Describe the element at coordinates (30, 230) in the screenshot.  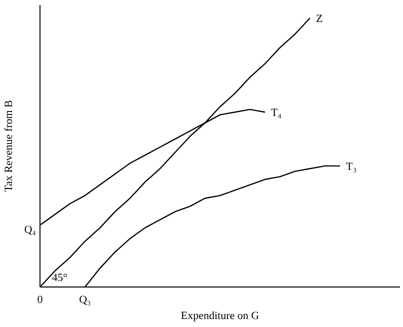
I see `annotation: Q₄` at that location.